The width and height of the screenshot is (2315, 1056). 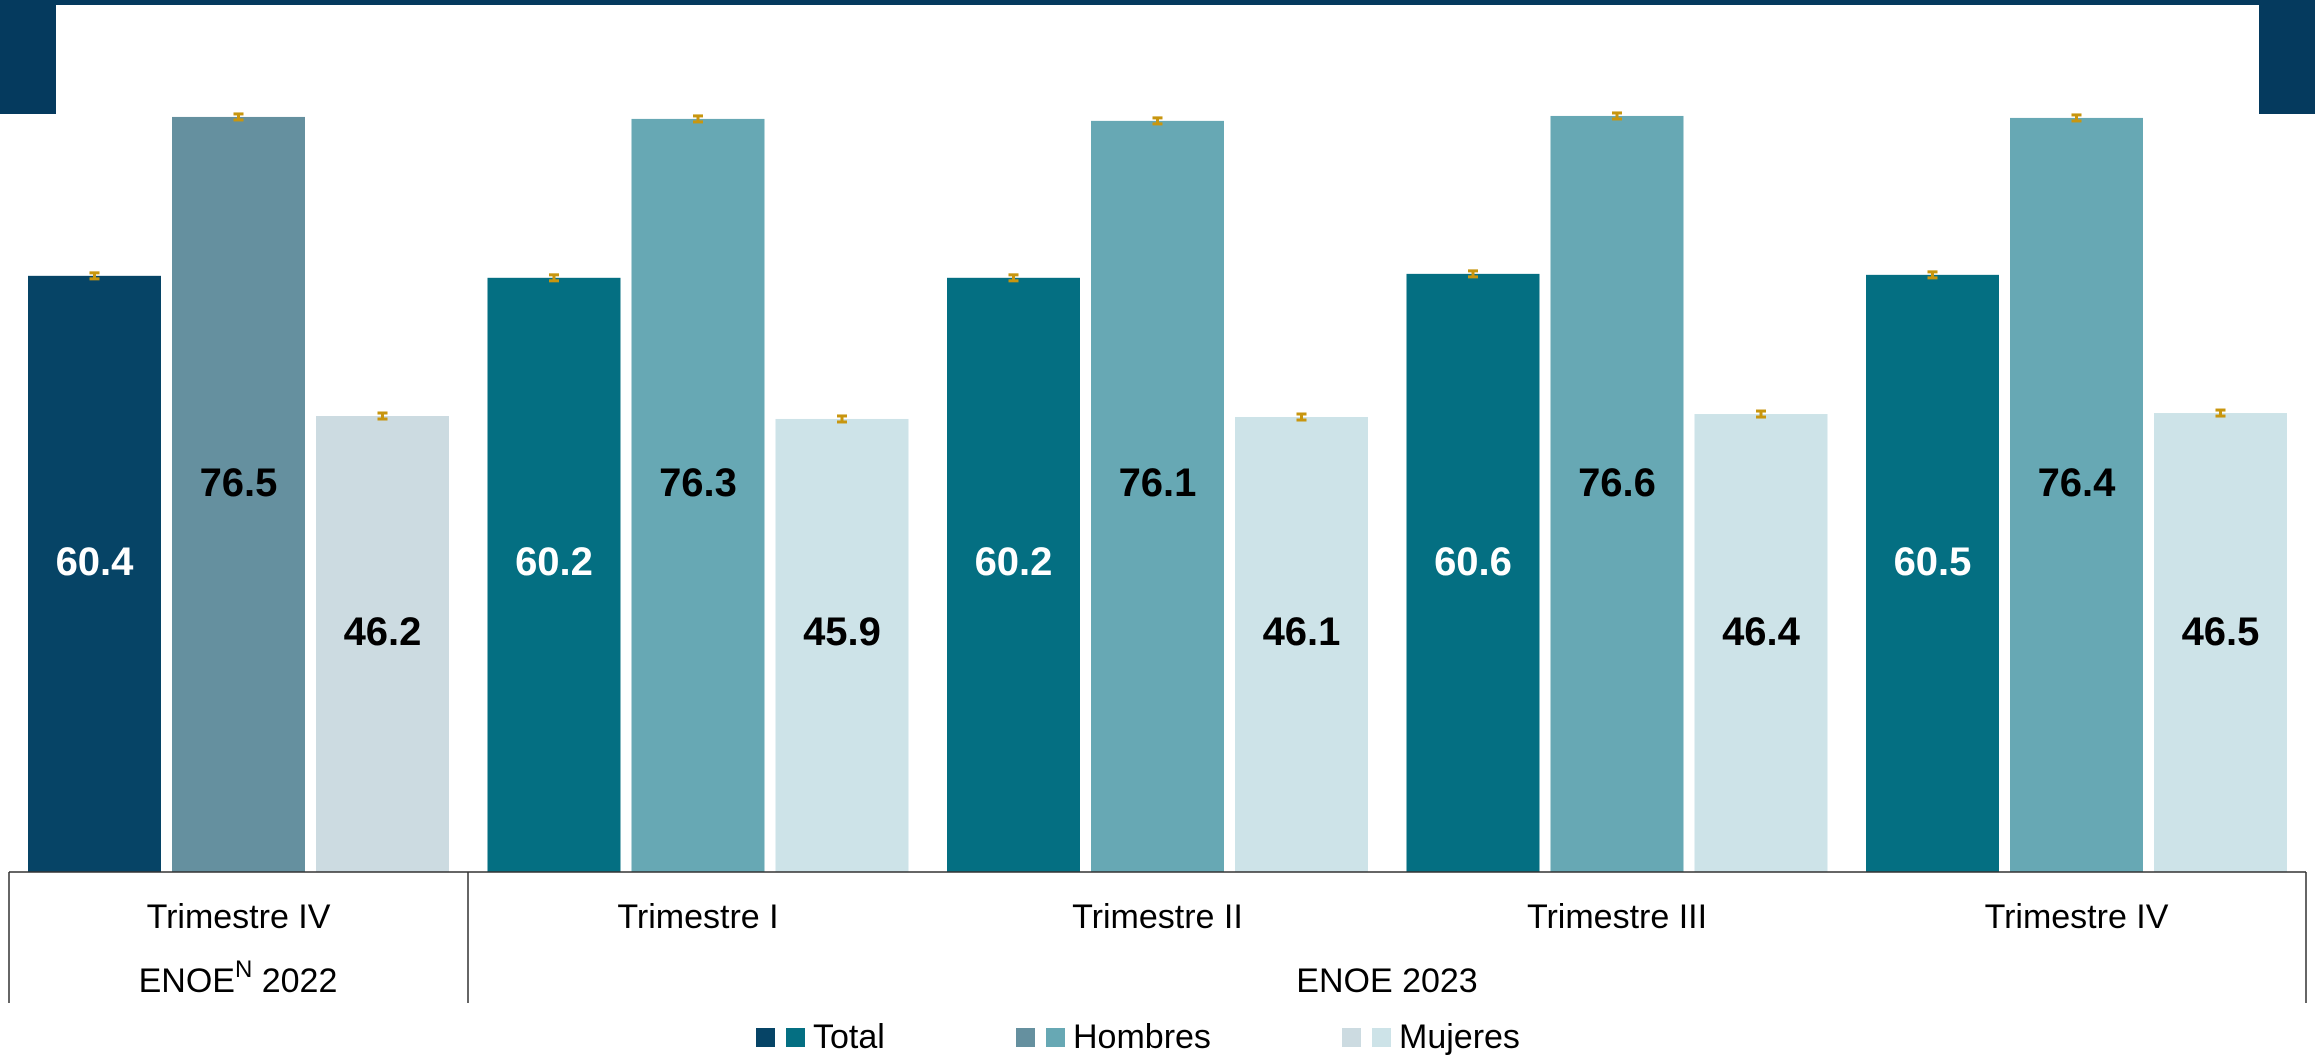 I want to click on legend-label-total: Total, so click(x=849, y=1037).